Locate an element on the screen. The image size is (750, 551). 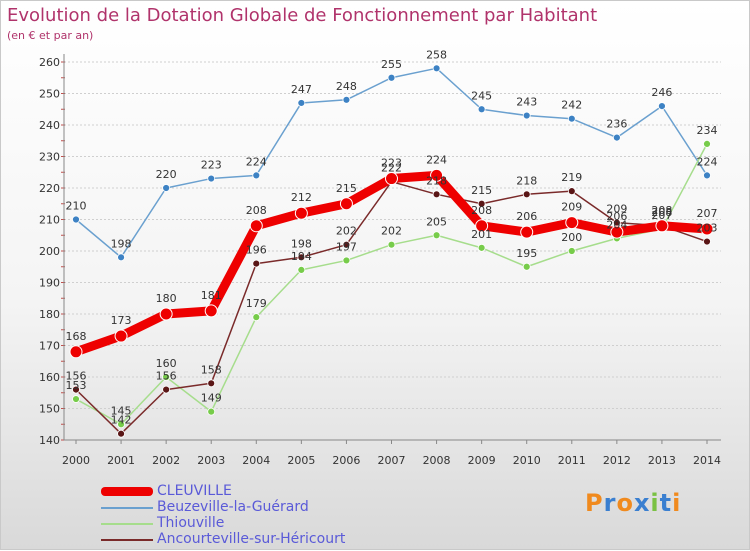
chart-subtitle: (en € et par an) is located at coordinates (50, 35).